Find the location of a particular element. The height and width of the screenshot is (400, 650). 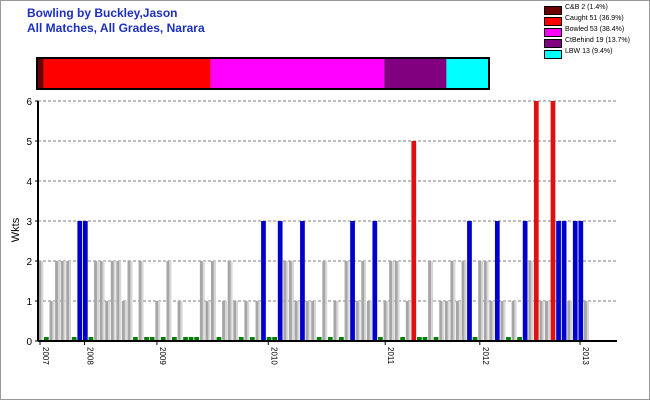

y-tick-label: 4 is located at coordinates (29, 182).